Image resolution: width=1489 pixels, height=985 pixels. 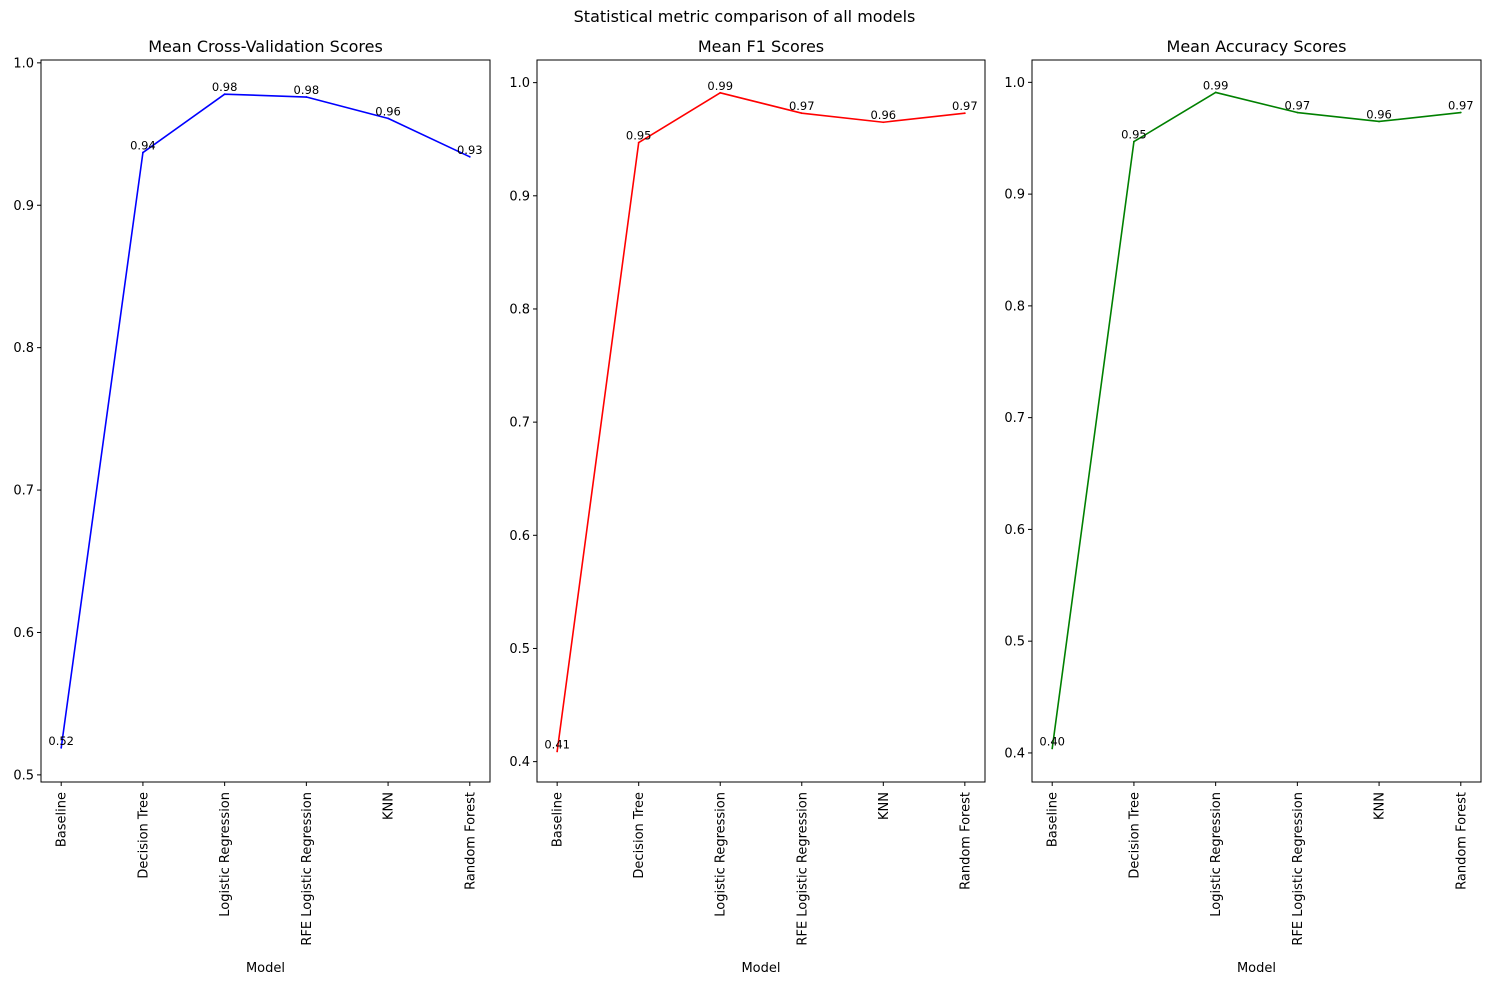 What do you see at coordinates (61, 741) in the screenshot?
I see `data-label: 0.52` at bounding box center [61, 741].